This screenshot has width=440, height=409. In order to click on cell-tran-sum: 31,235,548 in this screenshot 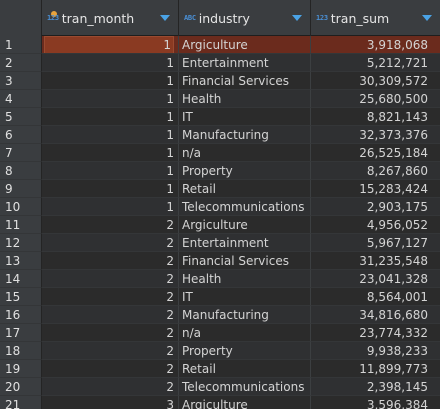, I will do `click(375, 261)`.